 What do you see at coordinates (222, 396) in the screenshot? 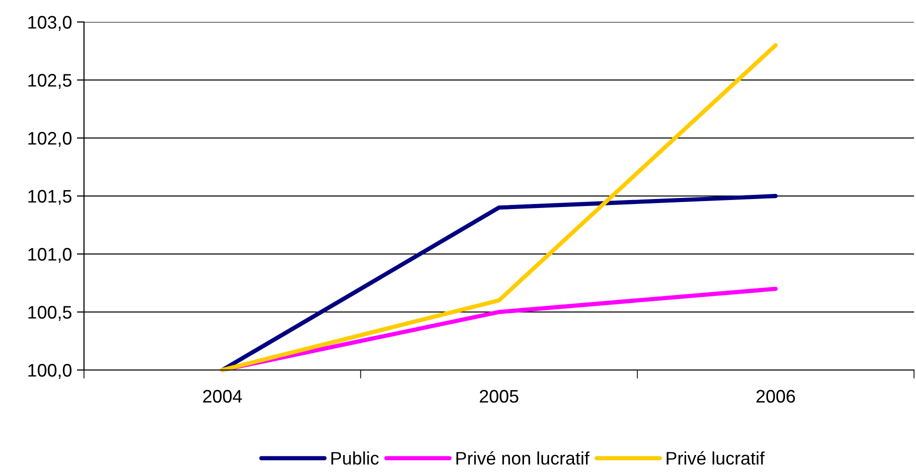
I see `x-tick-label: 2004` at bounding box center [222, 396].